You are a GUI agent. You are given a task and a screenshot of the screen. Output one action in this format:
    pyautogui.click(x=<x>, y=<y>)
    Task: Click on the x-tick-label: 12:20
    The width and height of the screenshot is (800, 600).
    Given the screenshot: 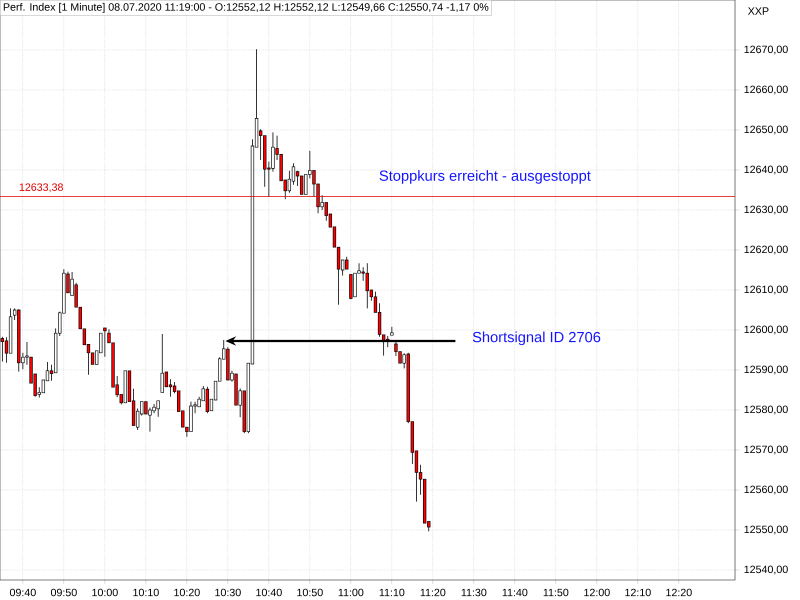 What is the action you would take?
    pyautogui.click(x=679, y=592)
    